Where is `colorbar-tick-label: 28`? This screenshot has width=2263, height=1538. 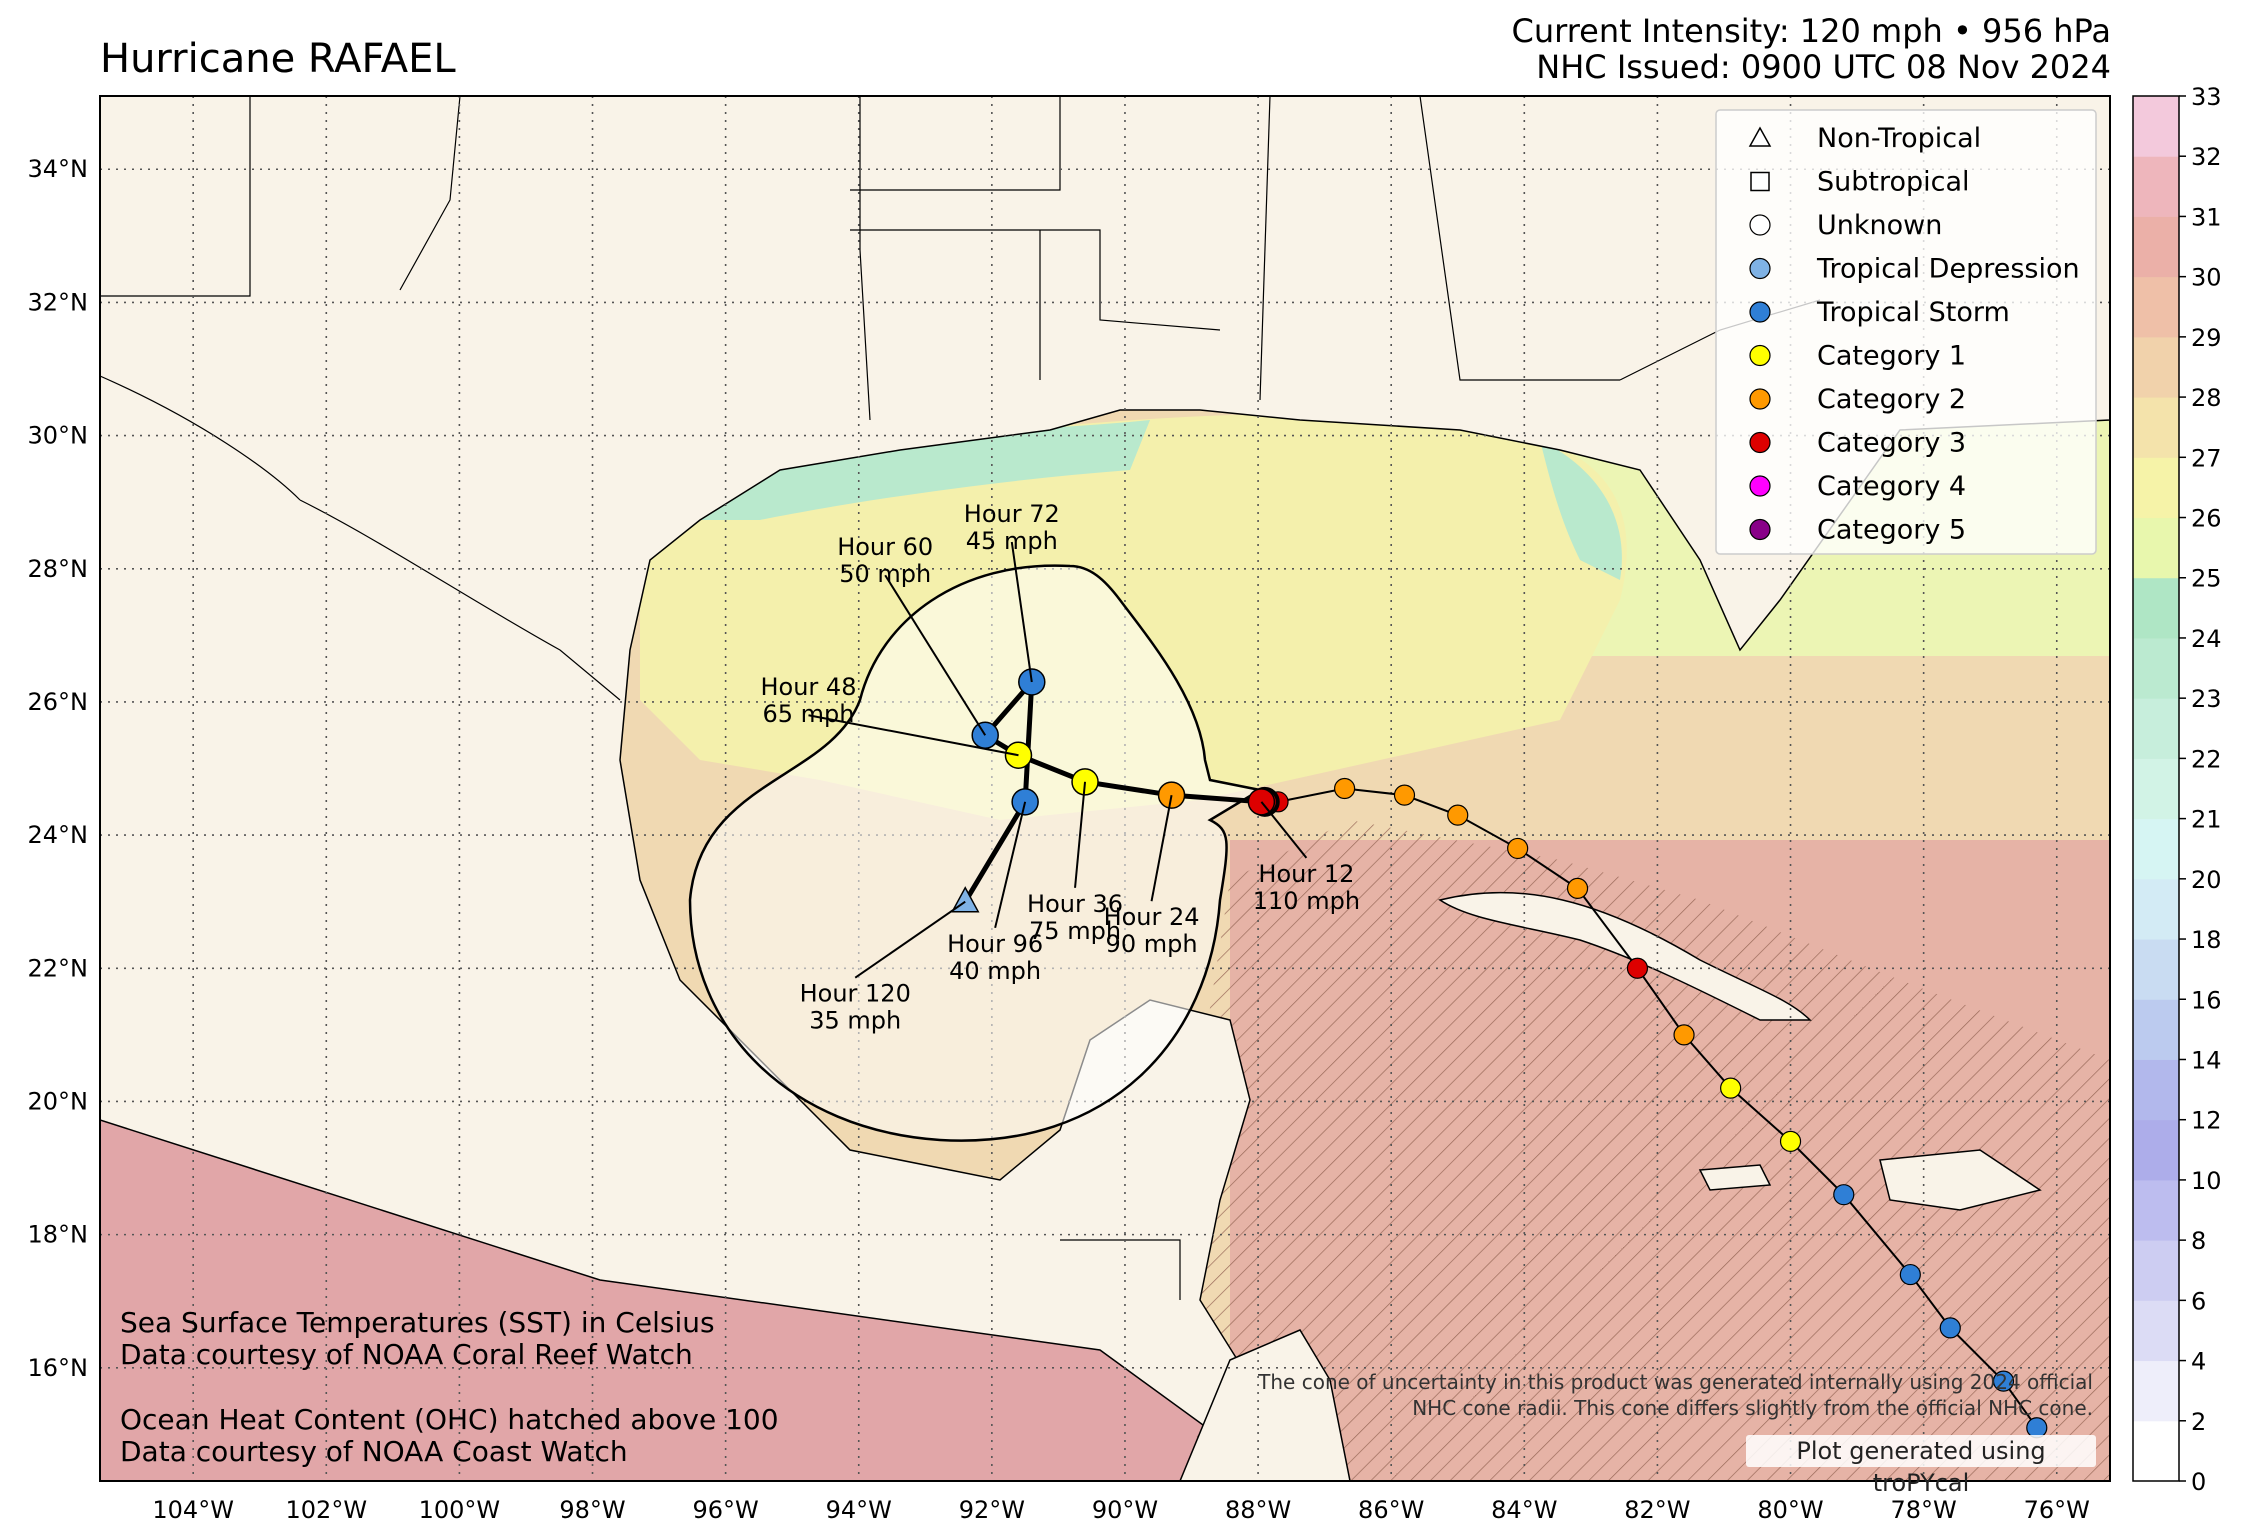 colorbar-tick-label: 28 is located at coordinates (2206, 398).